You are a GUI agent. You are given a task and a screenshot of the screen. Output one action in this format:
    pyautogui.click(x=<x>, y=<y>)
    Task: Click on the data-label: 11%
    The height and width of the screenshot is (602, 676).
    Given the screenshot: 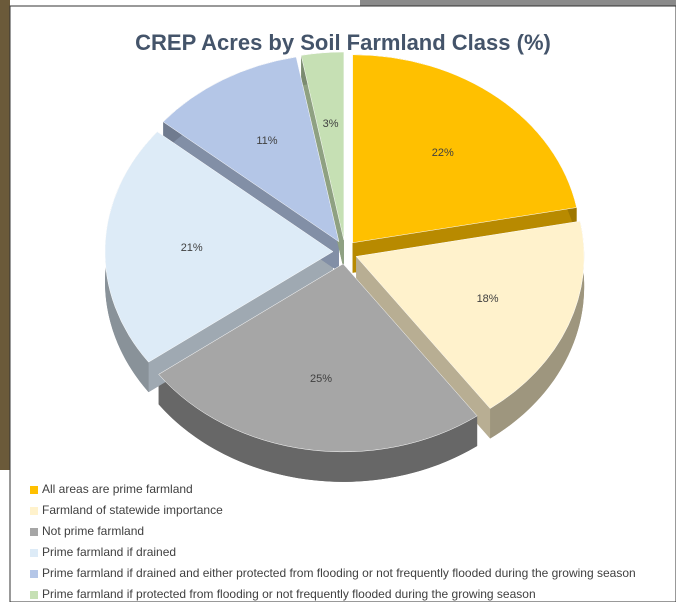 What is the action you would take?
    pyautogui.click(x=266, y=141)
    